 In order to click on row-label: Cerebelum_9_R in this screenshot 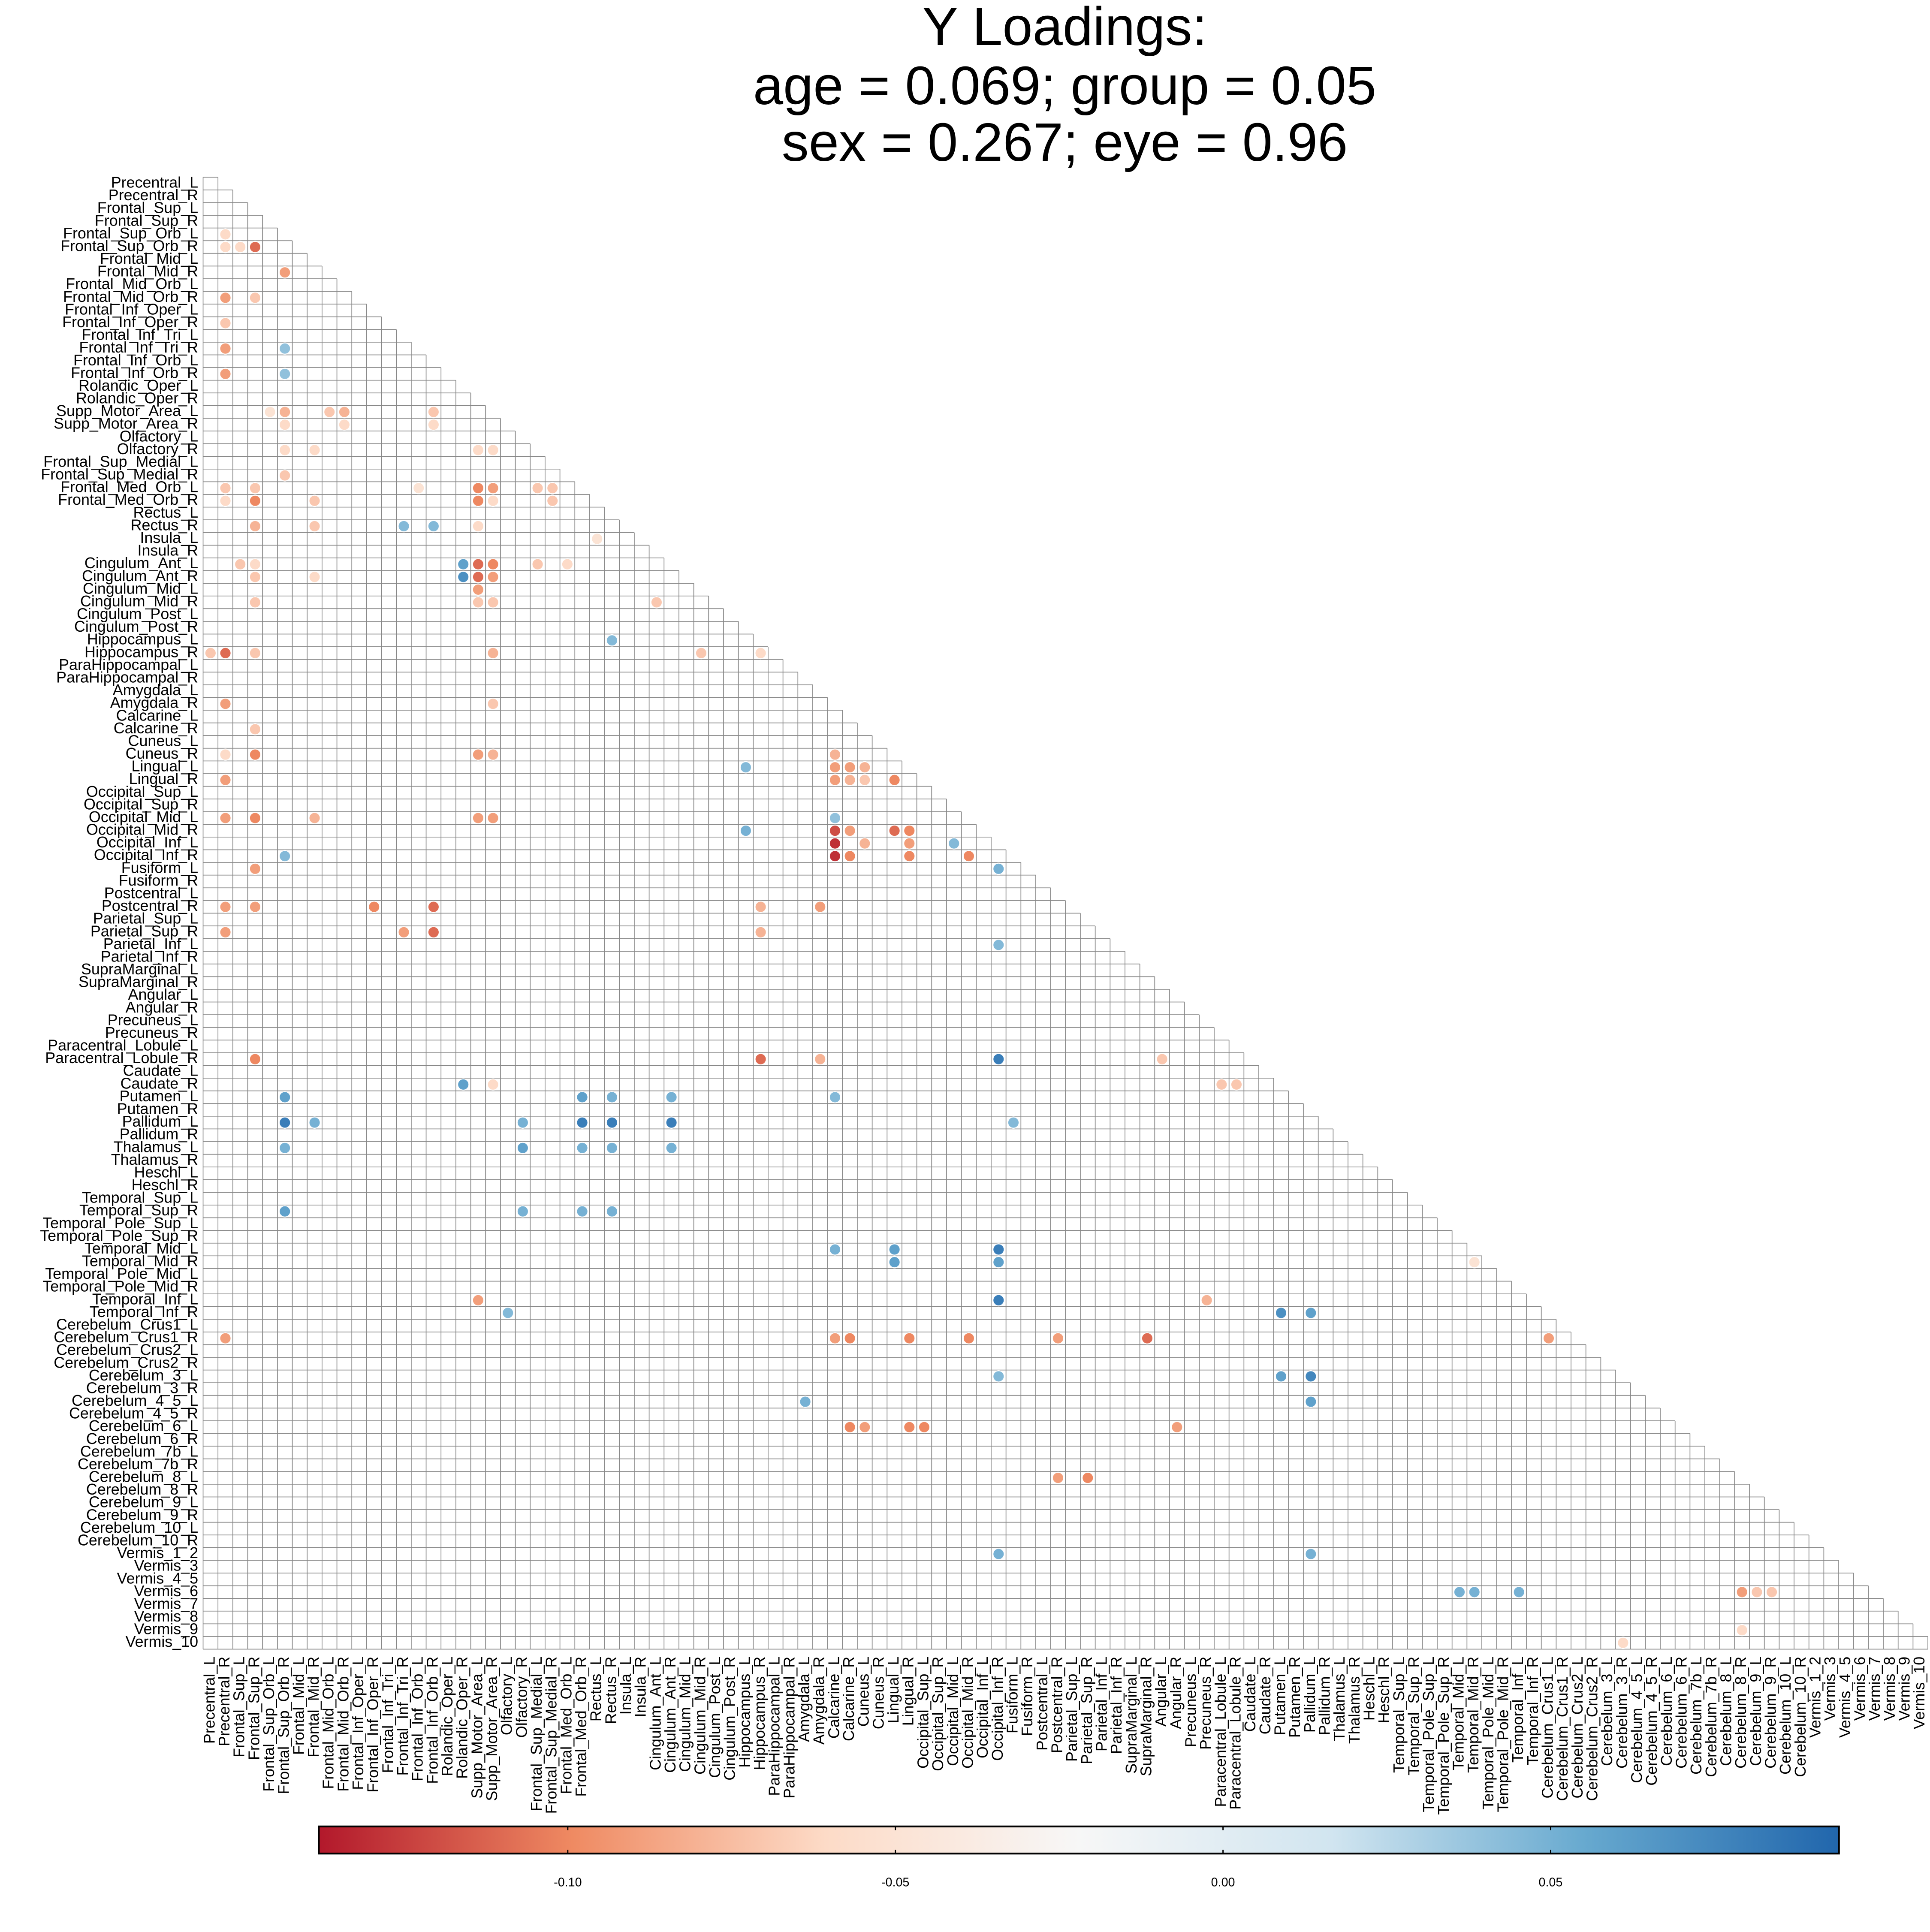, I will do `click(142, 1515)`.